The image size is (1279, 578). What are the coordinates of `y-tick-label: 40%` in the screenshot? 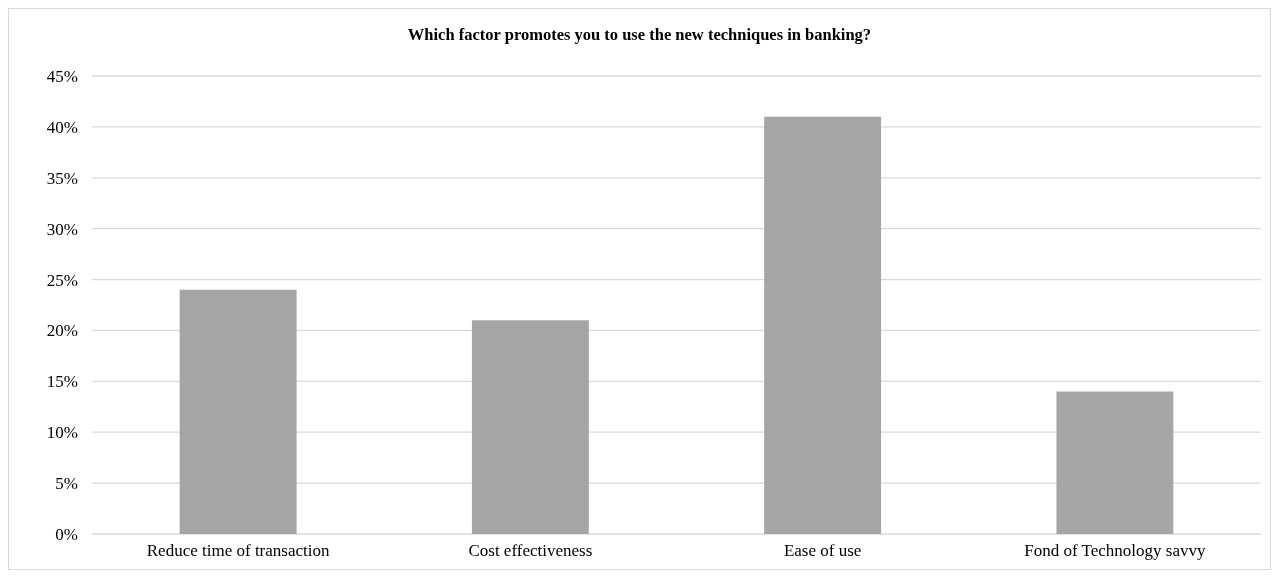 It's located at (62, 127).